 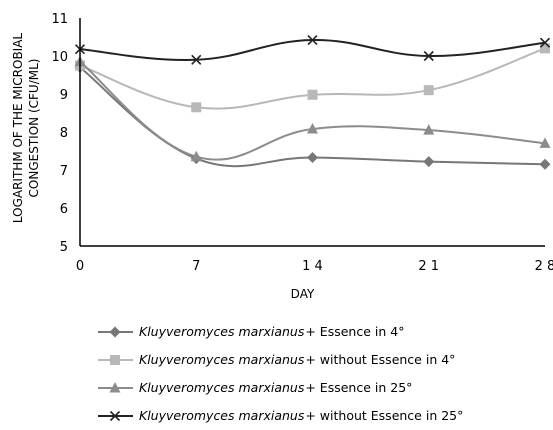 What do you see at coordinates (80, 266) in the screenshot?
I see `x-tick-label: 0` at bounding box center [80, 266].